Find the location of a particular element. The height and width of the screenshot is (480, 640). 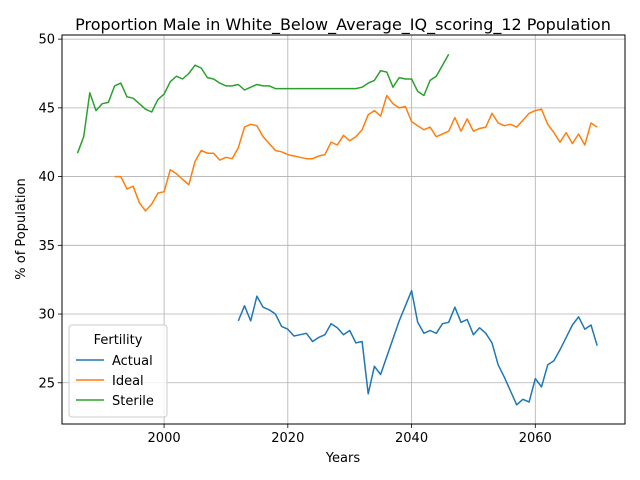

x-tick-label: 2000 is located at coordinates (164, 438).